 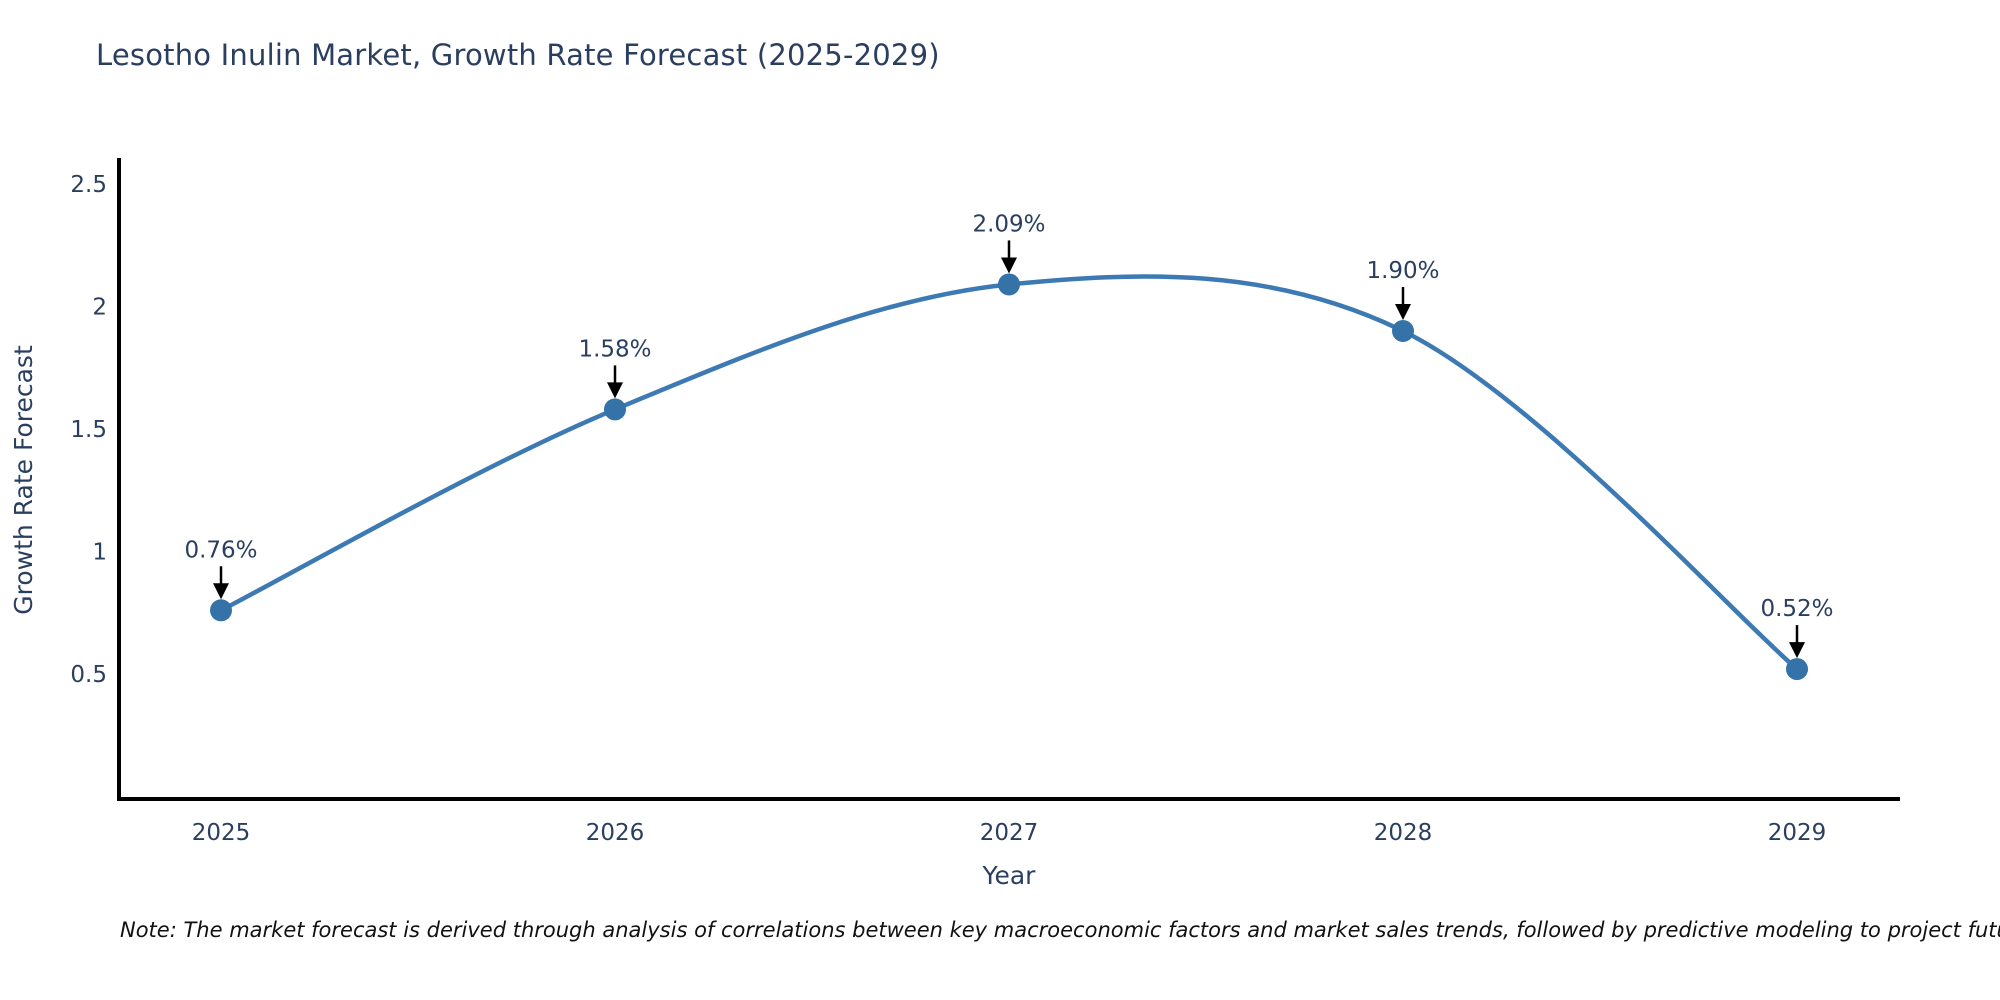 I want to click on annotation-label: 1.90%, so click(x=1402, y=271).